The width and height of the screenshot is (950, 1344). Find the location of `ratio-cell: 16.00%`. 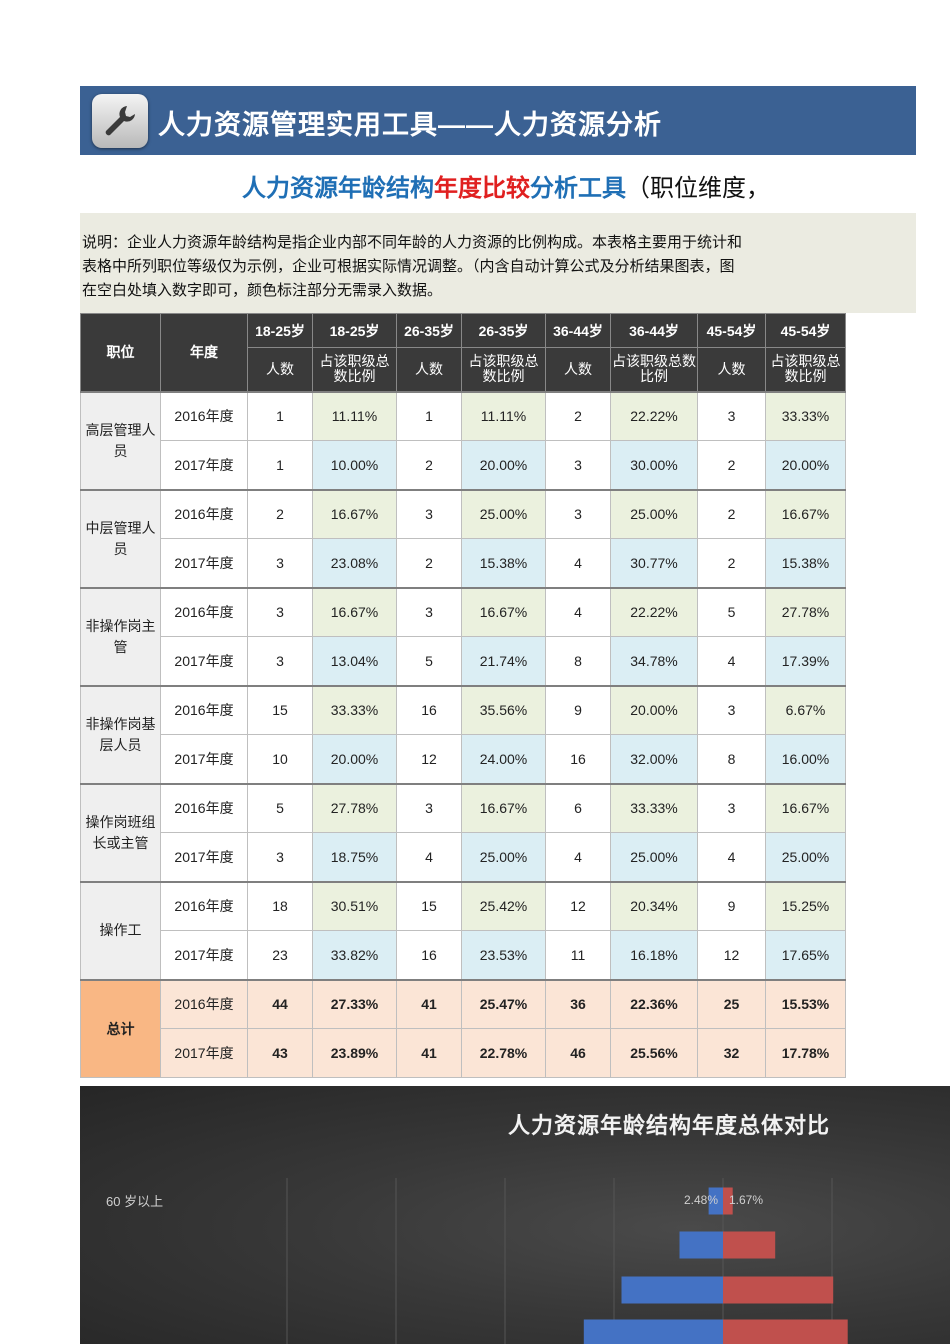

ratio-cell: 16.00% is located at coordinates (805, 759).